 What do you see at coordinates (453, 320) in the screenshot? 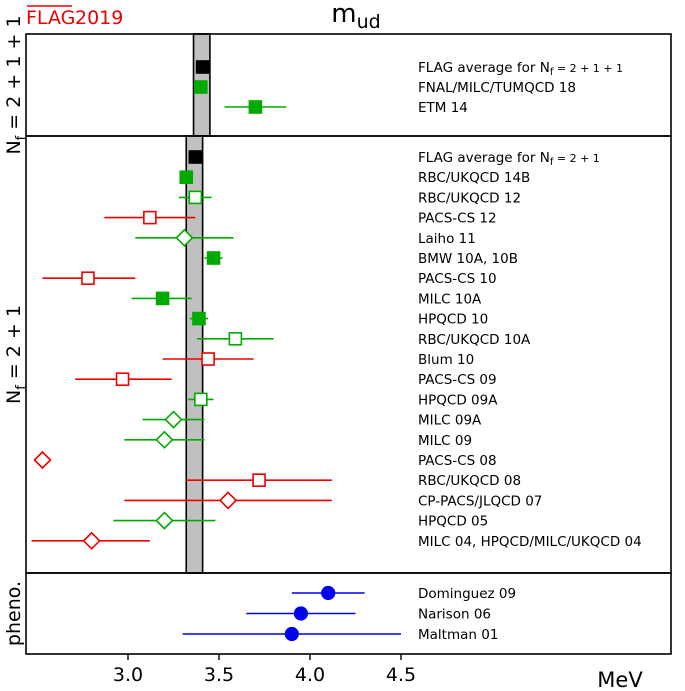
I see `row-label: HPQCD 10` at bounding box center [453, 320].